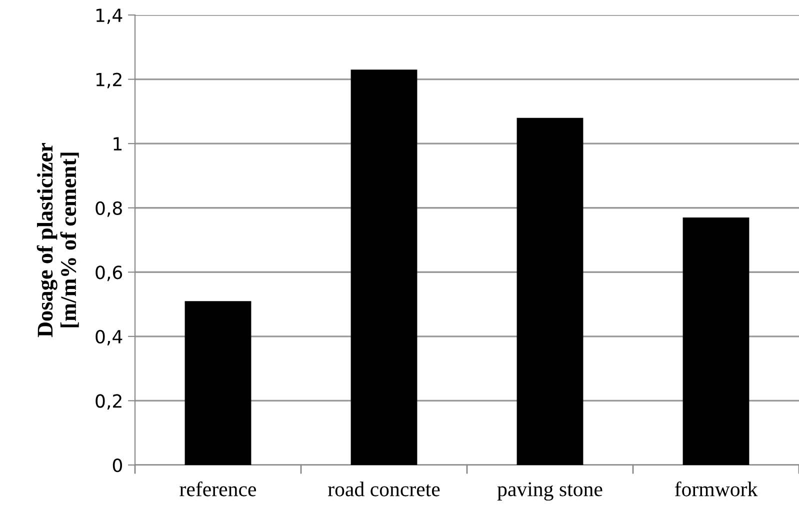 This screenshot has height=515, width=799. Describe the element at coordinates (384, 489) in the screenshot. I see `x-tick-label: road concrete` at that location.